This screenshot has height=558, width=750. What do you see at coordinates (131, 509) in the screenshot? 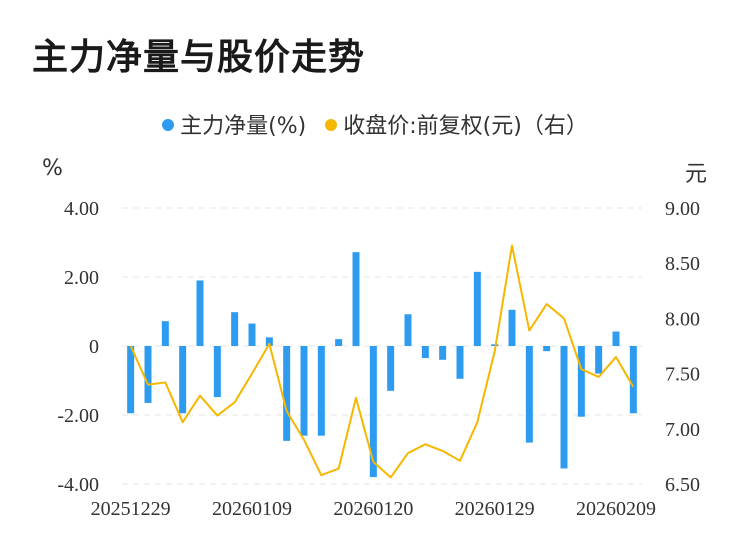
I see `x-axis-tick-label: 20251229` at bounding box center [131, 509].